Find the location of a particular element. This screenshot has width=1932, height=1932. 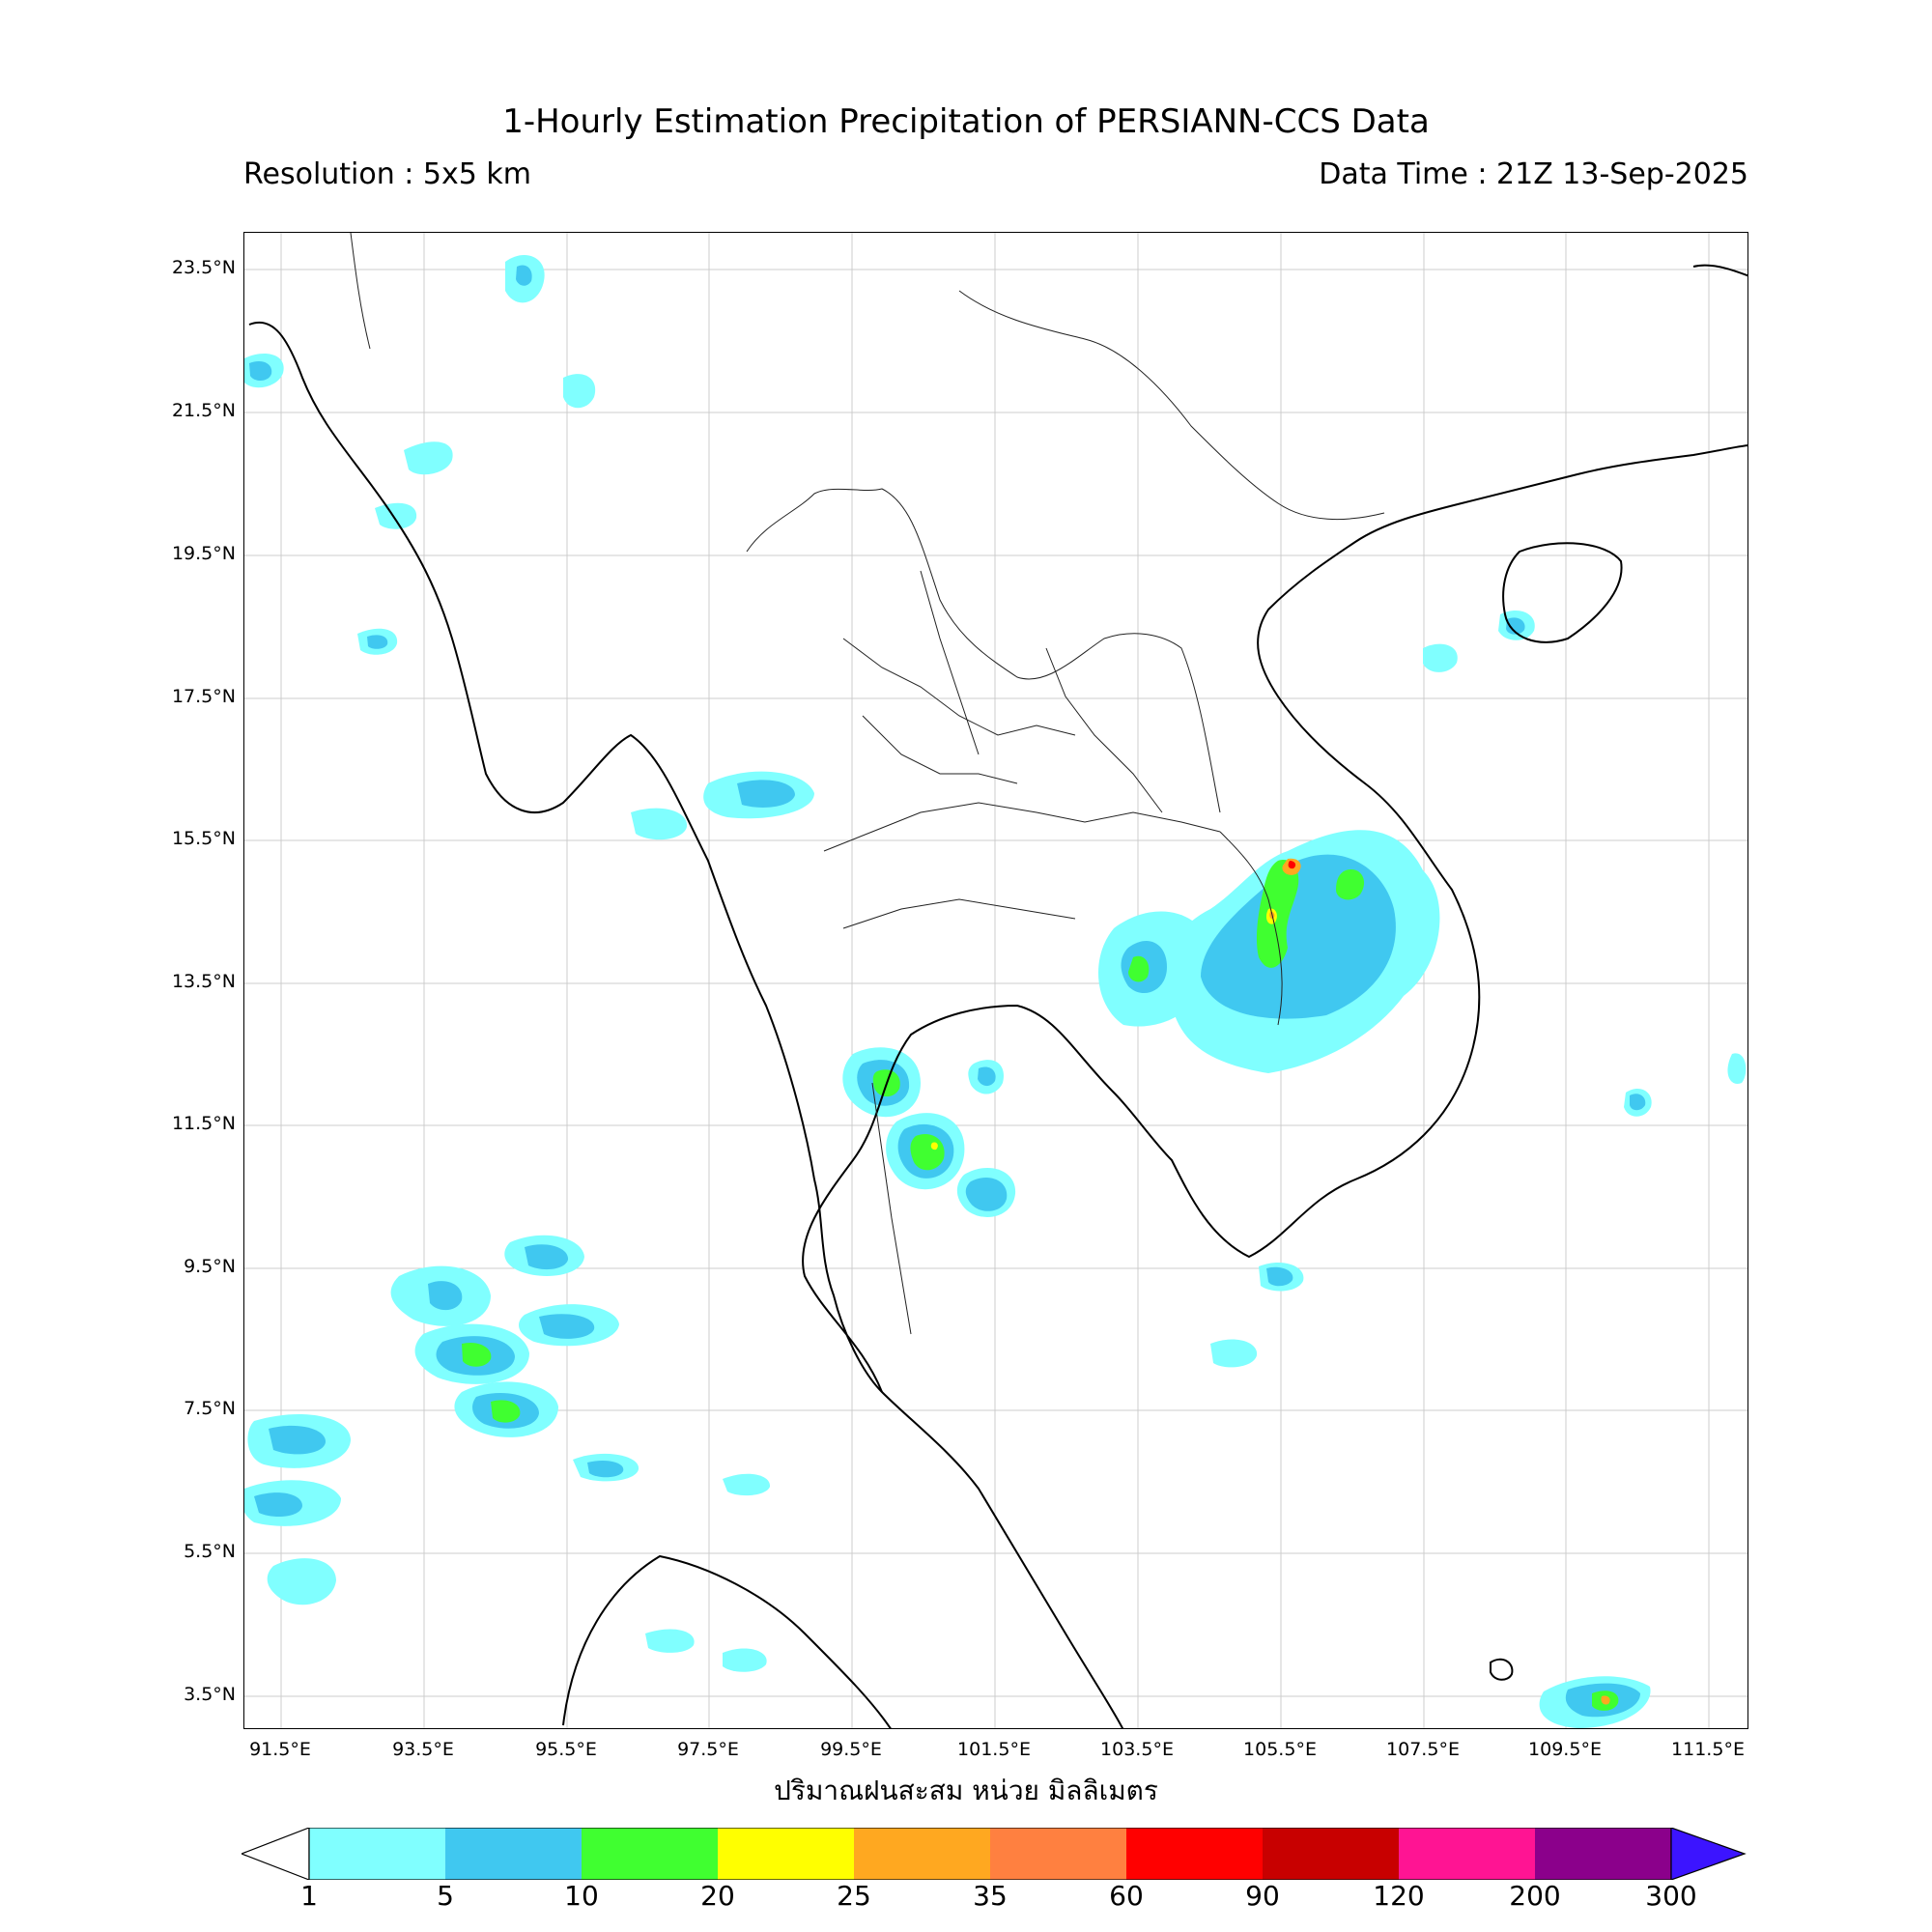

lon-label: 101.5°E is located at coordinates (994, 1749).